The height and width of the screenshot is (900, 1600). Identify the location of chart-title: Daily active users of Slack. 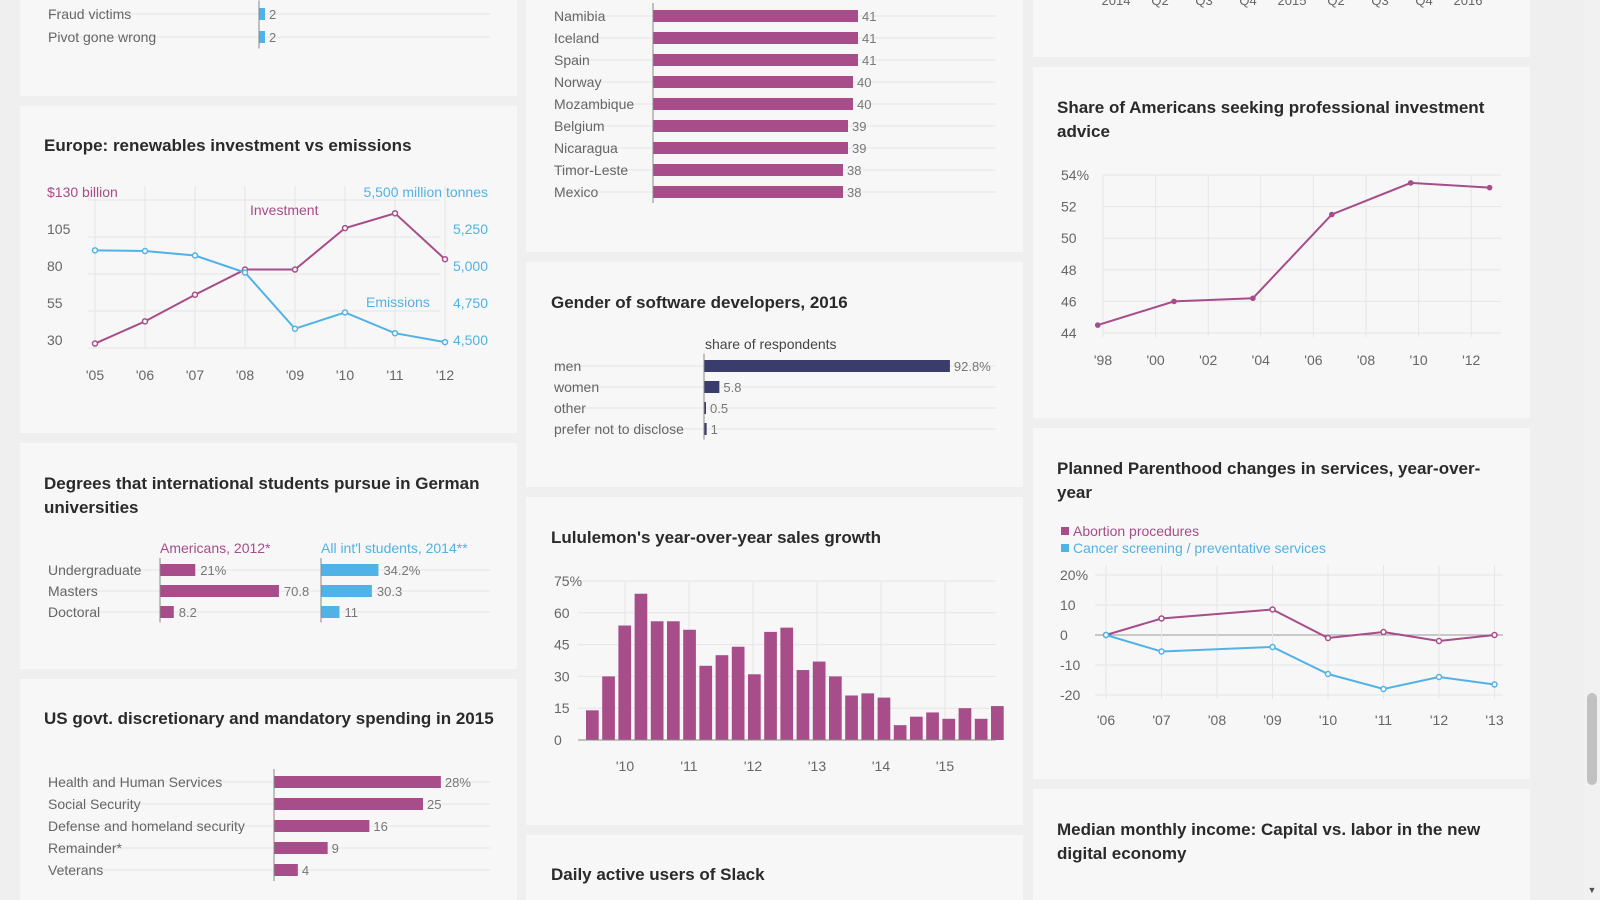
(658, 874).